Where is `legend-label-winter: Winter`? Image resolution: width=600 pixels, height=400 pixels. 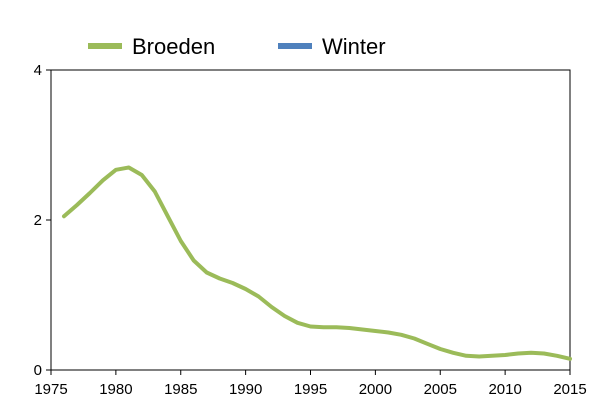 legend-label-winter: Winter is located at coordinates (354, 46).